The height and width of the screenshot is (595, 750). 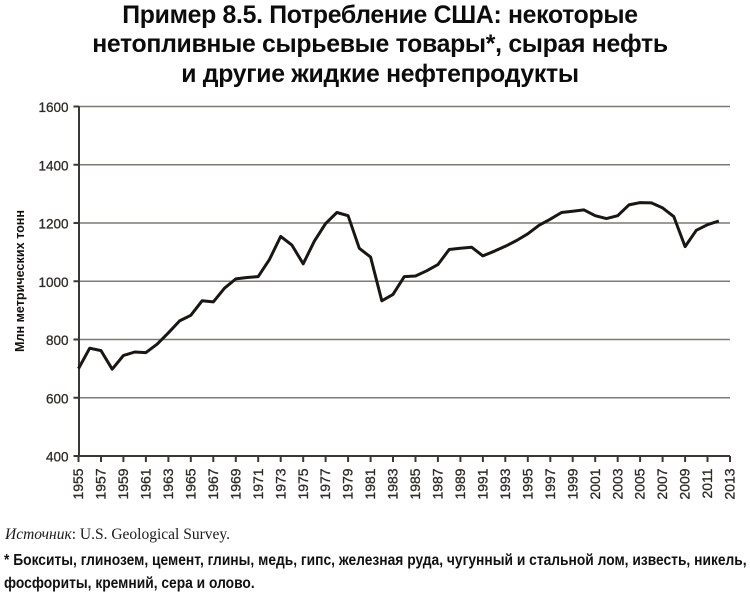 What do you see at coordinates (123, 483) in the screenshot?
I see `svg-text: 1959` at bounding box center [123, 483].